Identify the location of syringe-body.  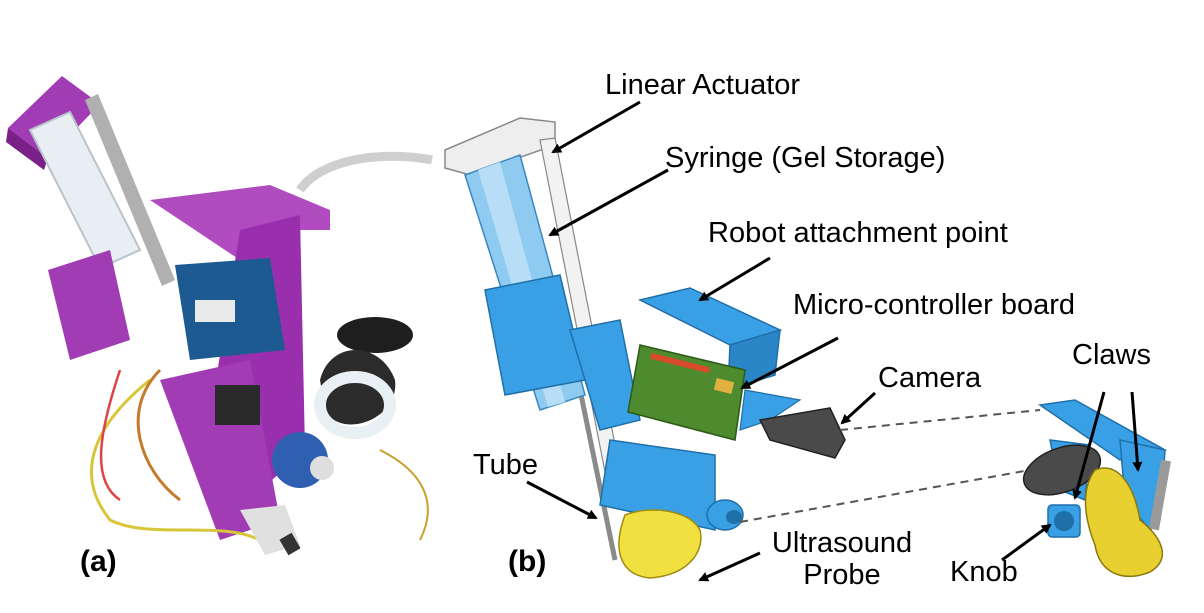
(85, 190).